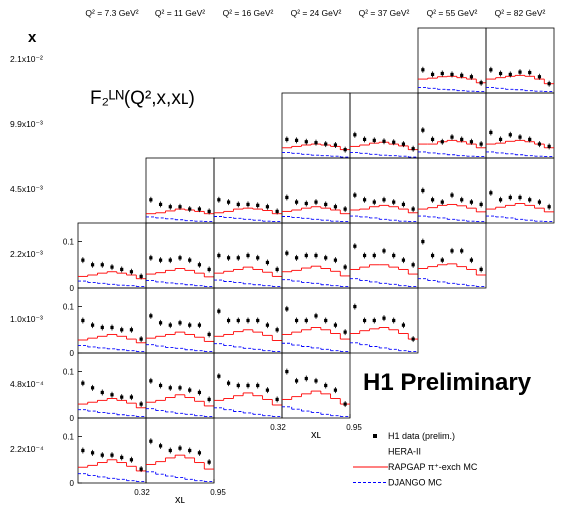 The height and width of the screenshot is (517, 564). What do you see at coordinates (404, 452) in the screenshot?
I see `legend-label: HERA-II` at bounding box center [404, 452].